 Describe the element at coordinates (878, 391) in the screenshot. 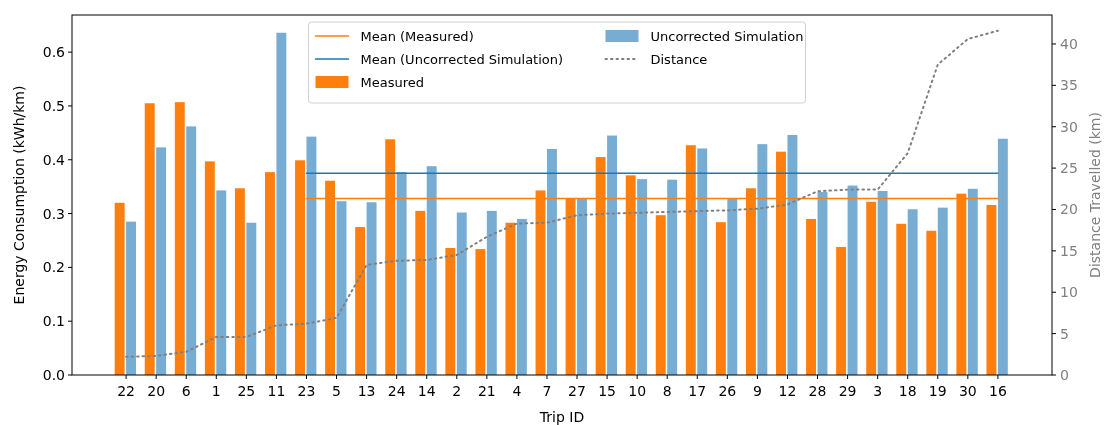

I see `x-tick-label: 3` at that location.